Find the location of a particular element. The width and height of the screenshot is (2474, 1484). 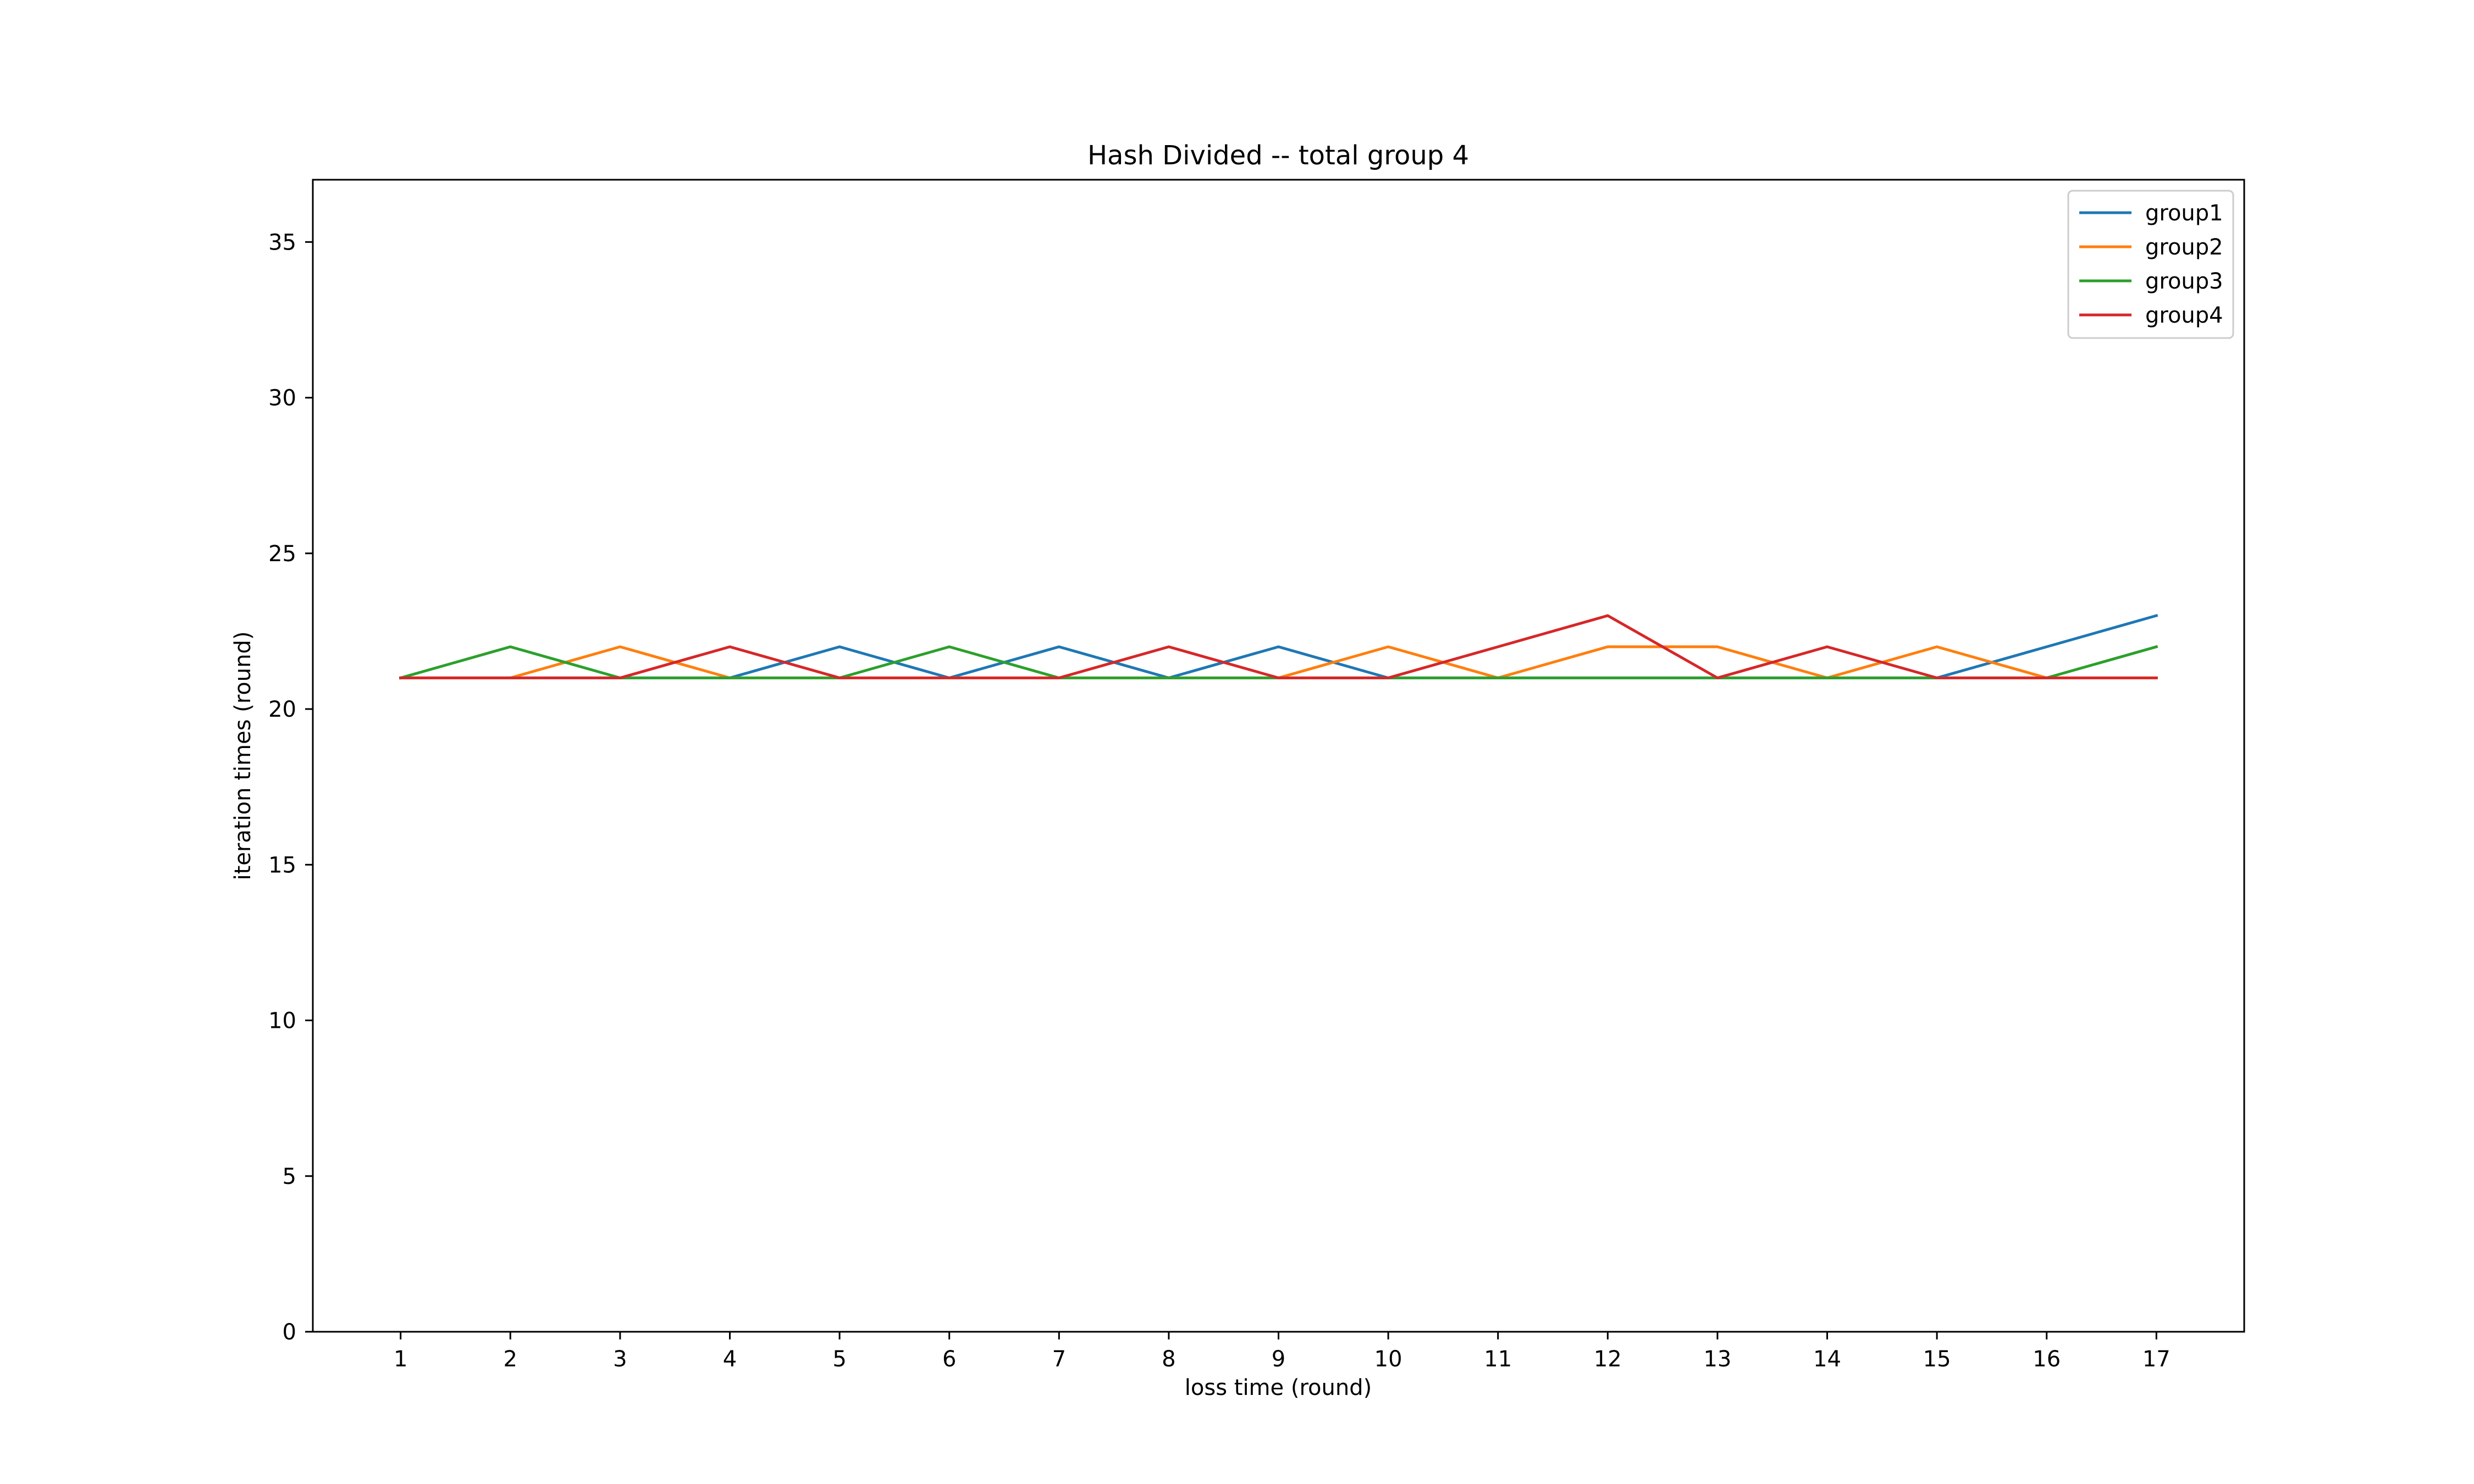

y-tick-label: 10 is located at coordinates (282, 1021).